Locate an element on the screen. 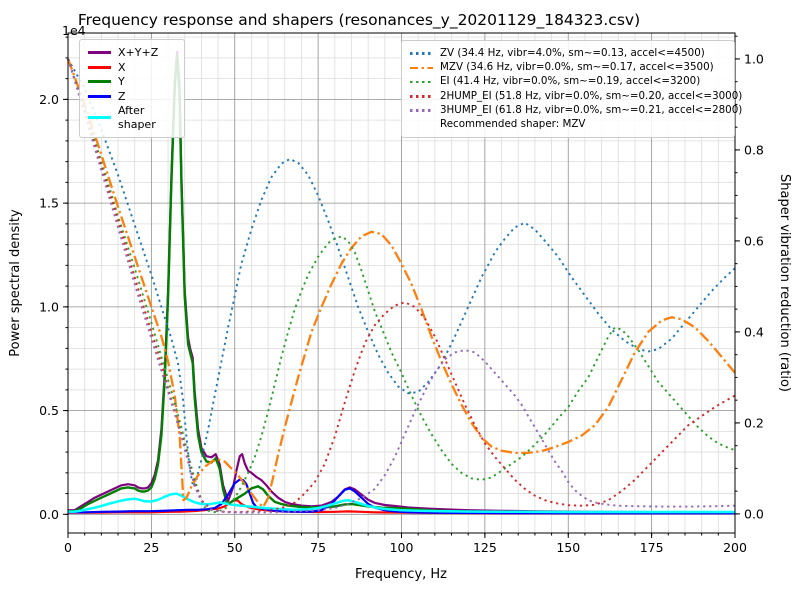  legend-line-swatch-3hump_ei is located at coordinates (421, 110).